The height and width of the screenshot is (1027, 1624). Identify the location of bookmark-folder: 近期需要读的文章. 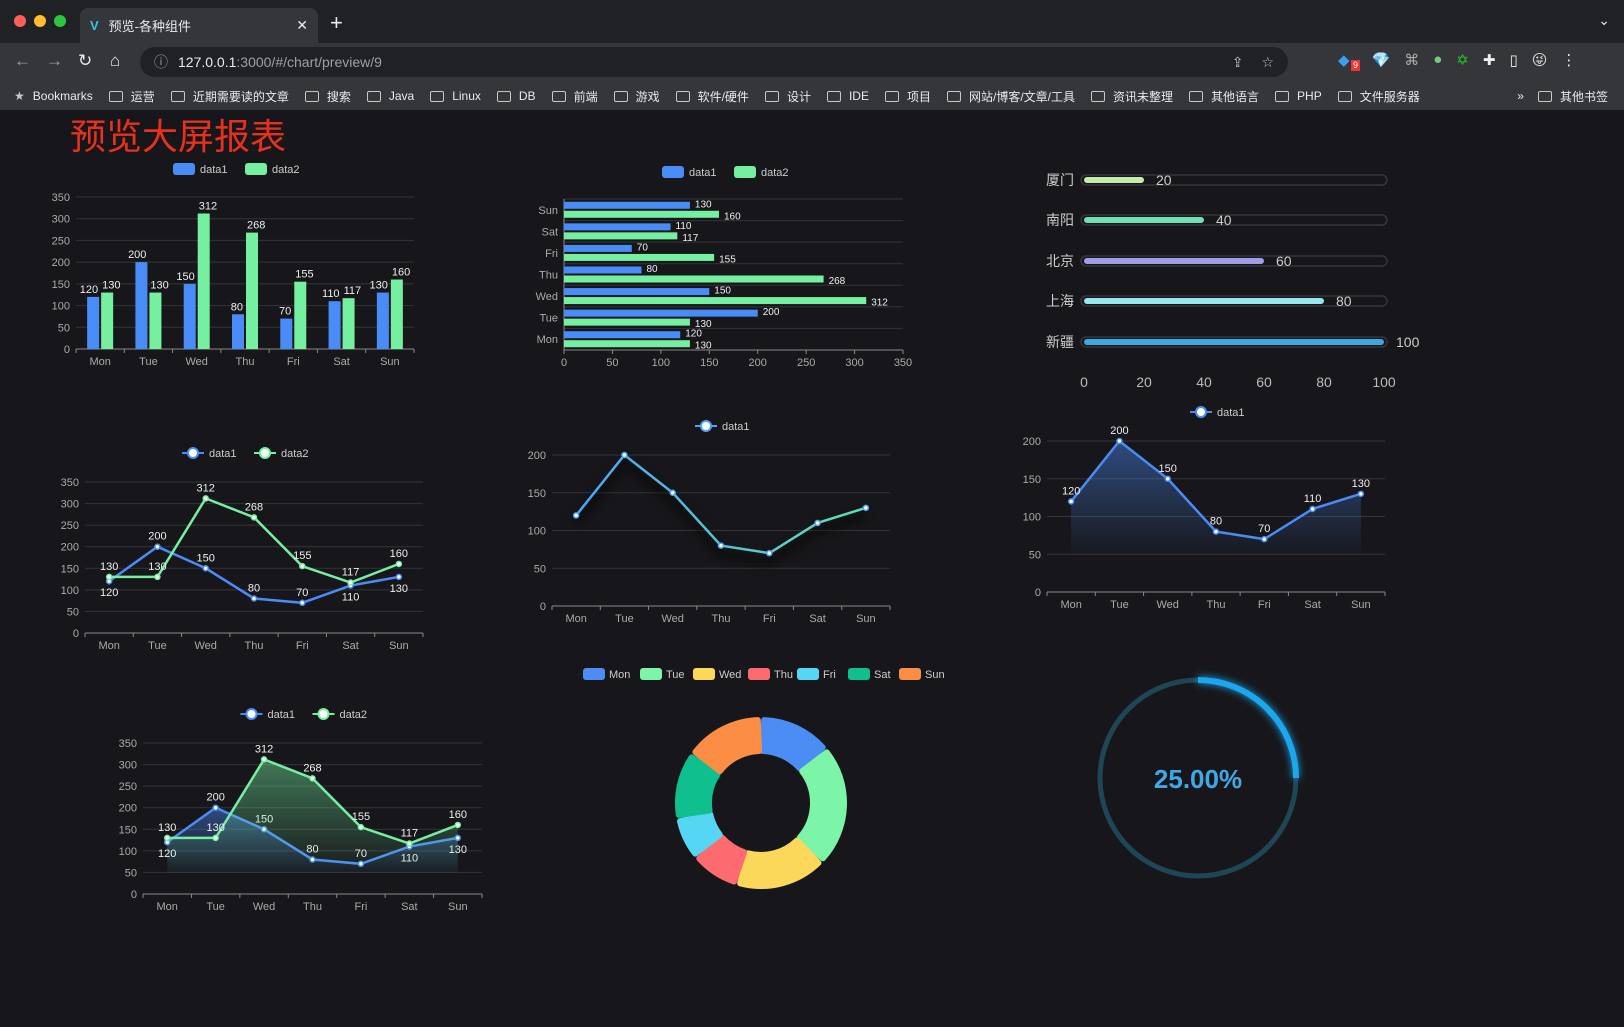
(229, 96).